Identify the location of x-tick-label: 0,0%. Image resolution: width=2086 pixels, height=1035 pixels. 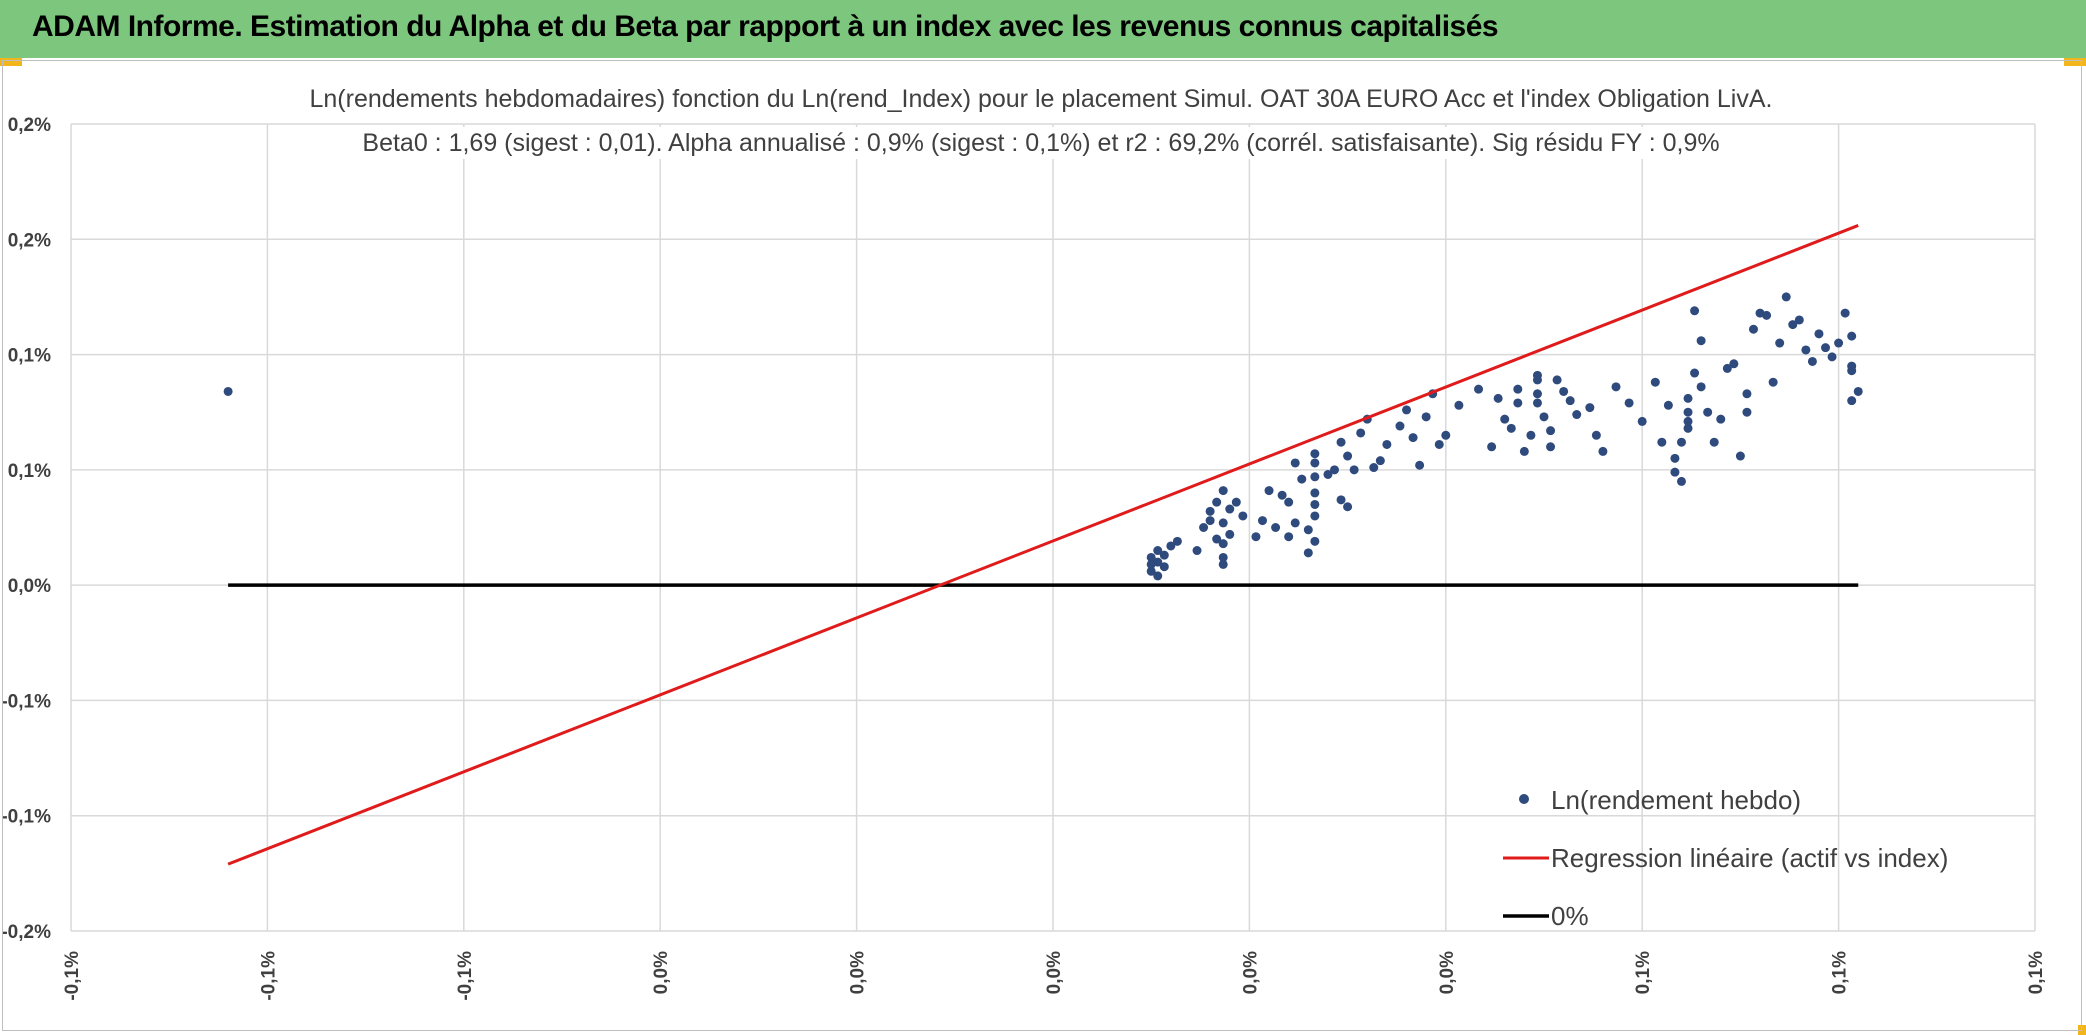
(661, 972).